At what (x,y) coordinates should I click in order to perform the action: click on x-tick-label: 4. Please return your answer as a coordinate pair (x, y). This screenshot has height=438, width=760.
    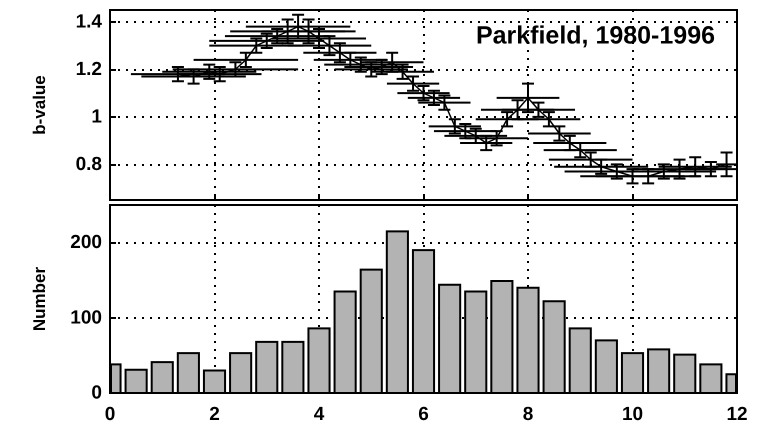
    Looking at the image, I should click on (319, 414).